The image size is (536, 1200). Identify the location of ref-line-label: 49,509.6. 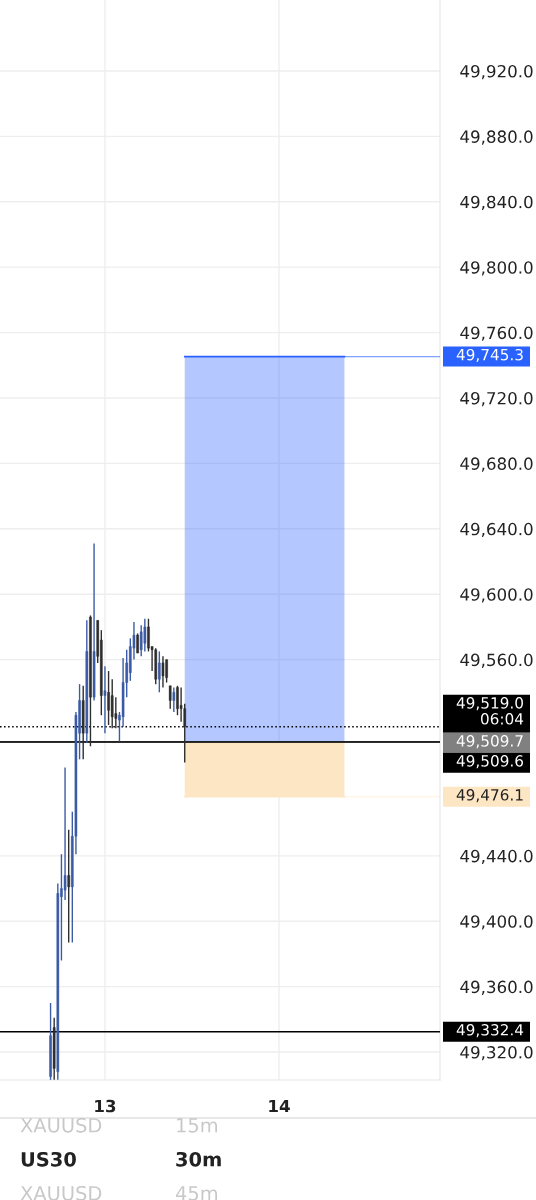
(490, 762).